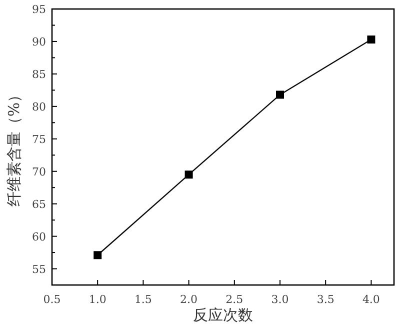 Image resolution: width=415 pixels, height=330 pixels. What do you see at coordinates (39, 139) in the screenshot?
I see `y-tick-label: 75` at bounding box center [39, 139].